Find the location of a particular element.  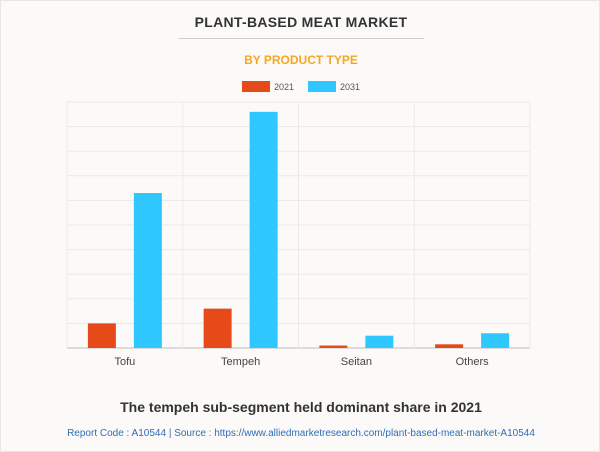

chart-legend: 2021 2031 is located at coordinates (300, 86).